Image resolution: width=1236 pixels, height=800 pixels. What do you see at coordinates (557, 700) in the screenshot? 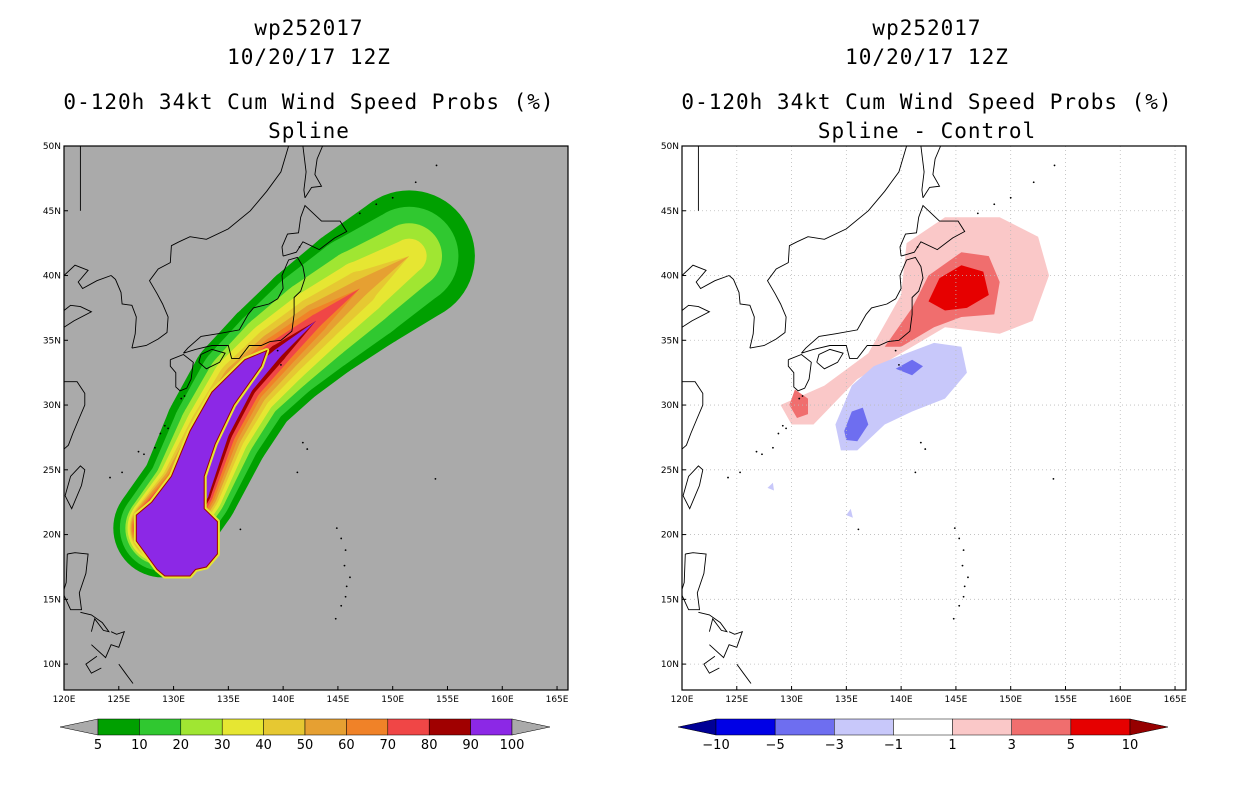
I see `spline-xtick-label: 165E` at bounding box center [557, 700].